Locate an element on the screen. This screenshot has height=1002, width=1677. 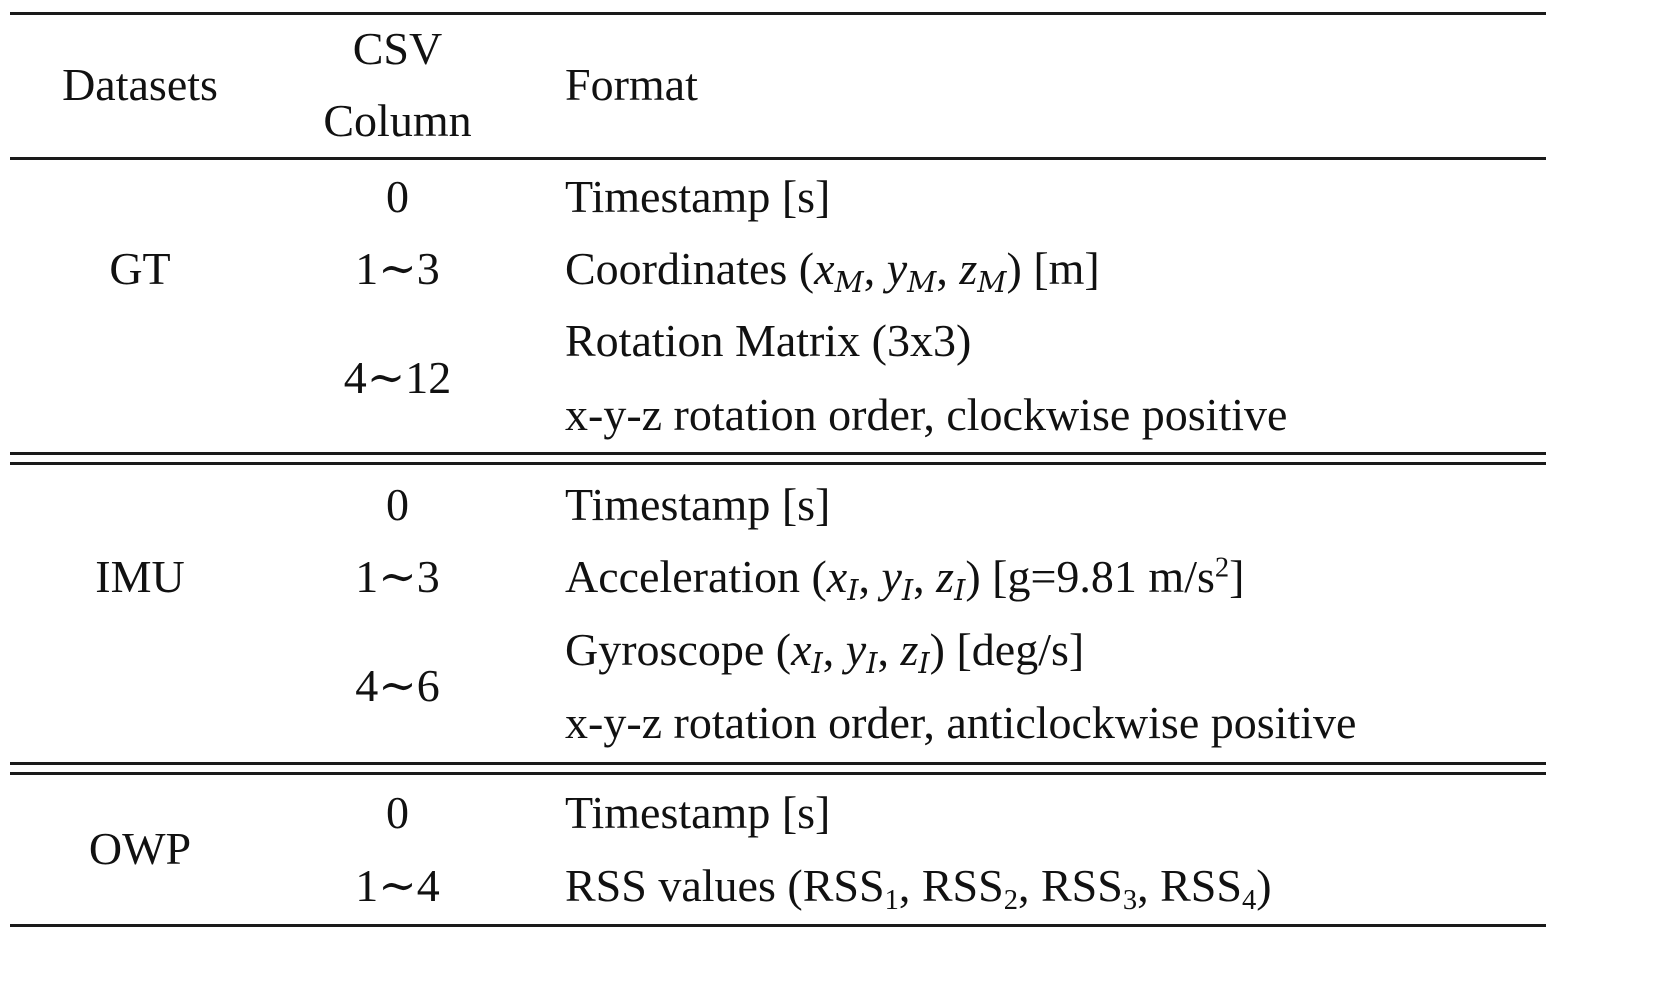
imu-format-0: Timestamp [s] is located at coordinates (698, 504).